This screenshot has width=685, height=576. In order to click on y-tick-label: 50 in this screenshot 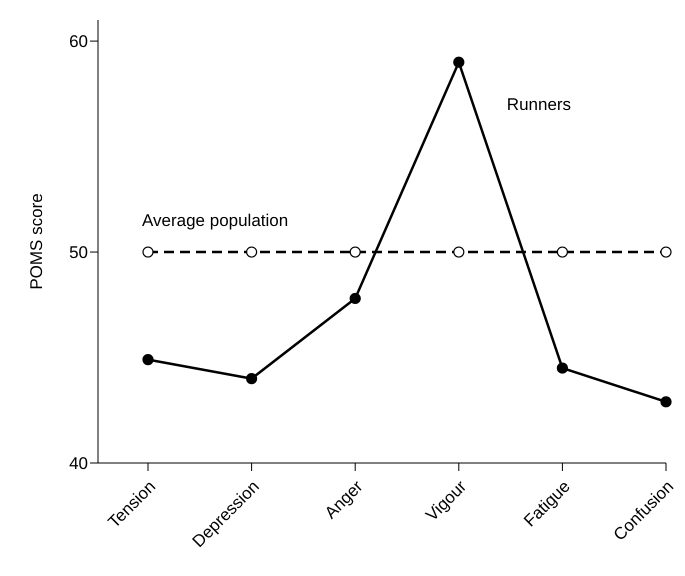, I will do `click(78, 252)`.